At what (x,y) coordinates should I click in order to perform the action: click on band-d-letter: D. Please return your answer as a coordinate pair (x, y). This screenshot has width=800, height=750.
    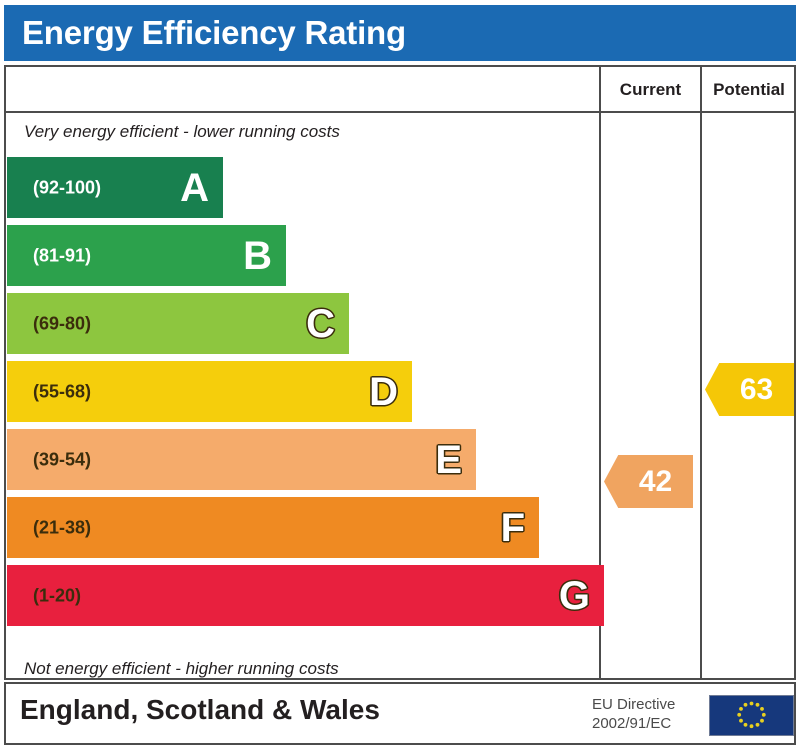
    Looking at the image, I should click on (383, 391).